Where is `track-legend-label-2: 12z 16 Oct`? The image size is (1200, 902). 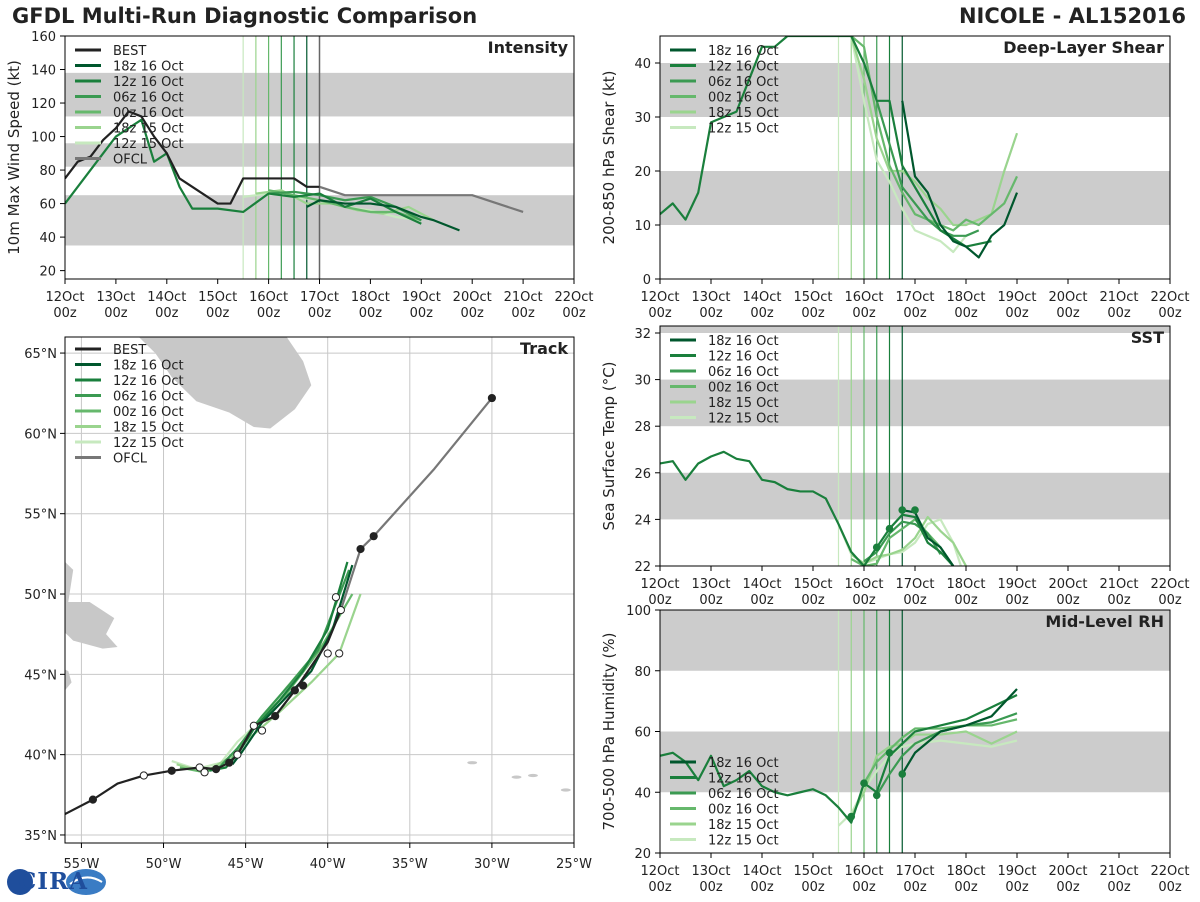 track-legend-label-2: 12z 16 Oct is located at coordinates (148, 381).